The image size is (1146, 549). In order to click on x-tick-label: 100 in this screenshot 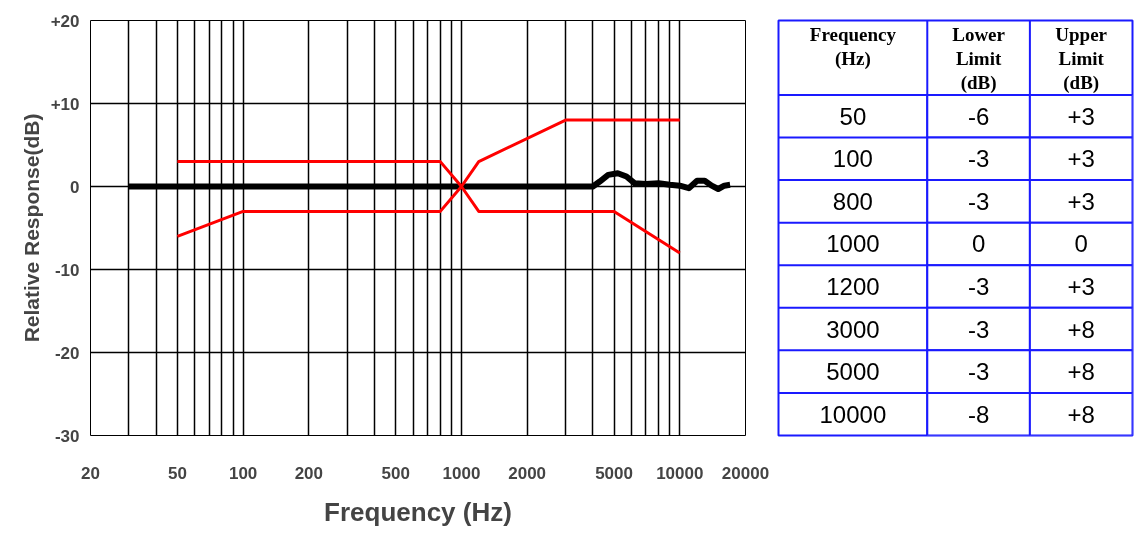, I will do `click(243, 473)`.